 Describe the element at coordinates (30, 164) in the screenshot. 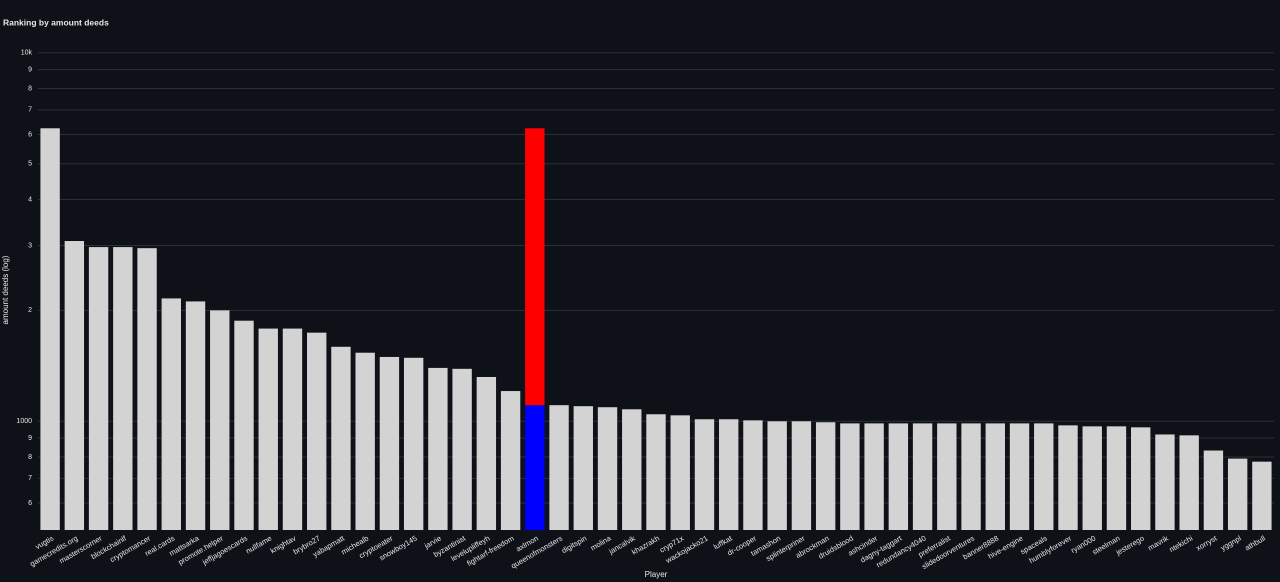

I see `y-tick-label: 5` at that location.